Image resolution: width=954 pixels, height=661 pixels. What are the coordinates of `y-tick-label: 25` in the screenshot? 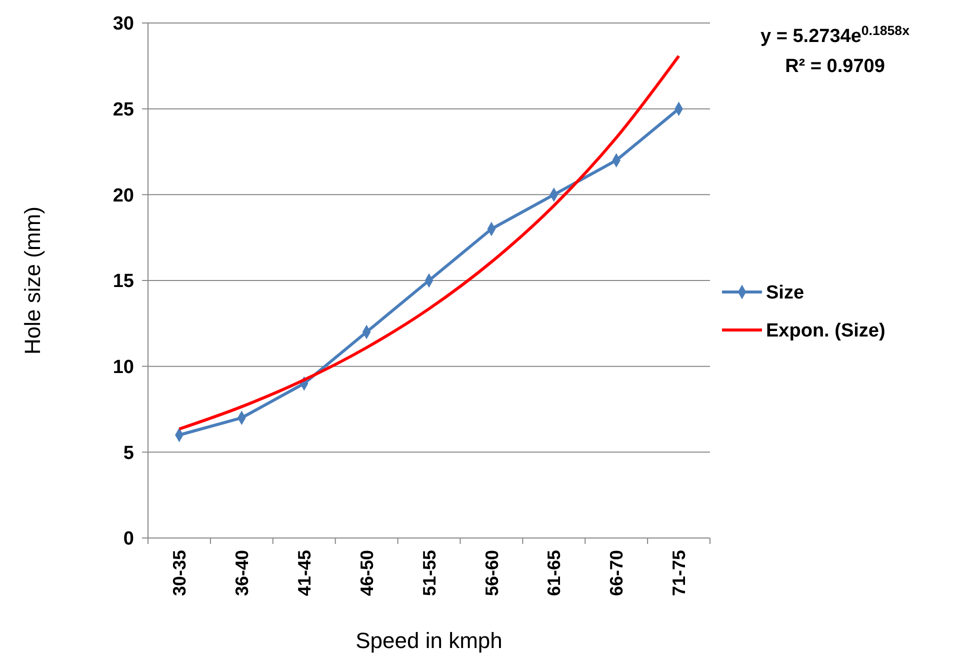 It's located at (123, 109).